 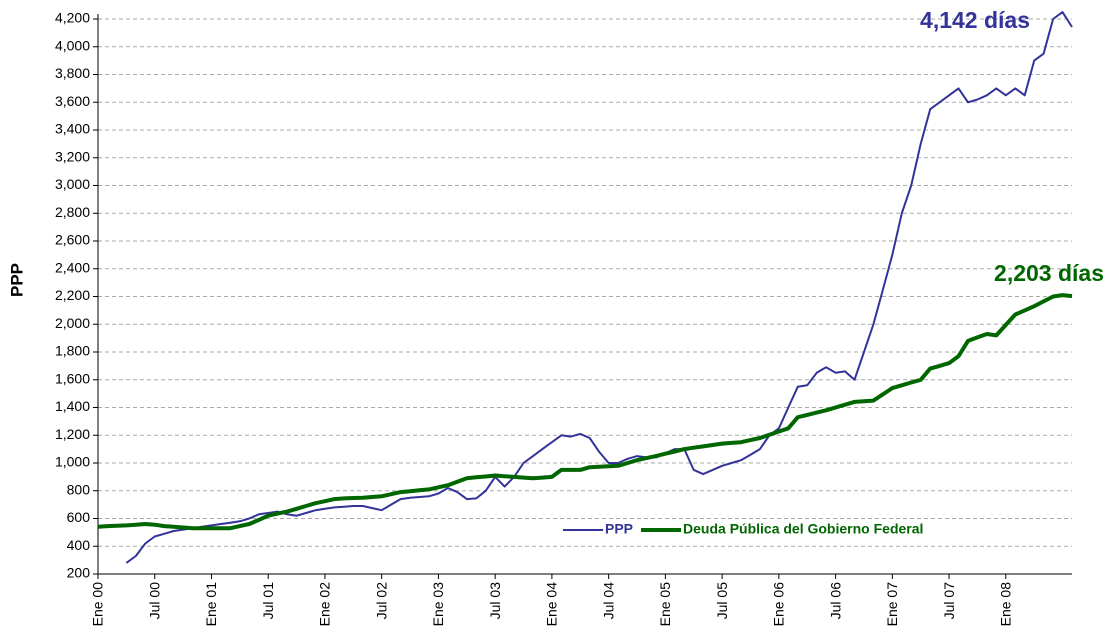 I want to click on y-tick-label: 2,800, so click(x=72, y=212).